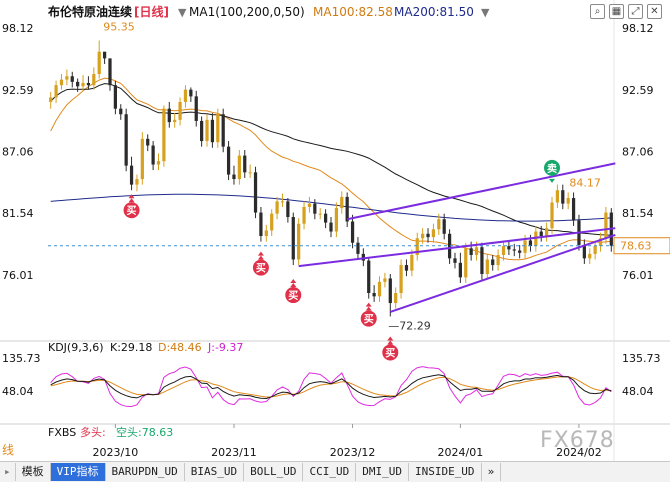  What do you see at coordinates (8, 450) in the screenshot?
I see `left-edge-text: 线` at bounding box center [8, 450].